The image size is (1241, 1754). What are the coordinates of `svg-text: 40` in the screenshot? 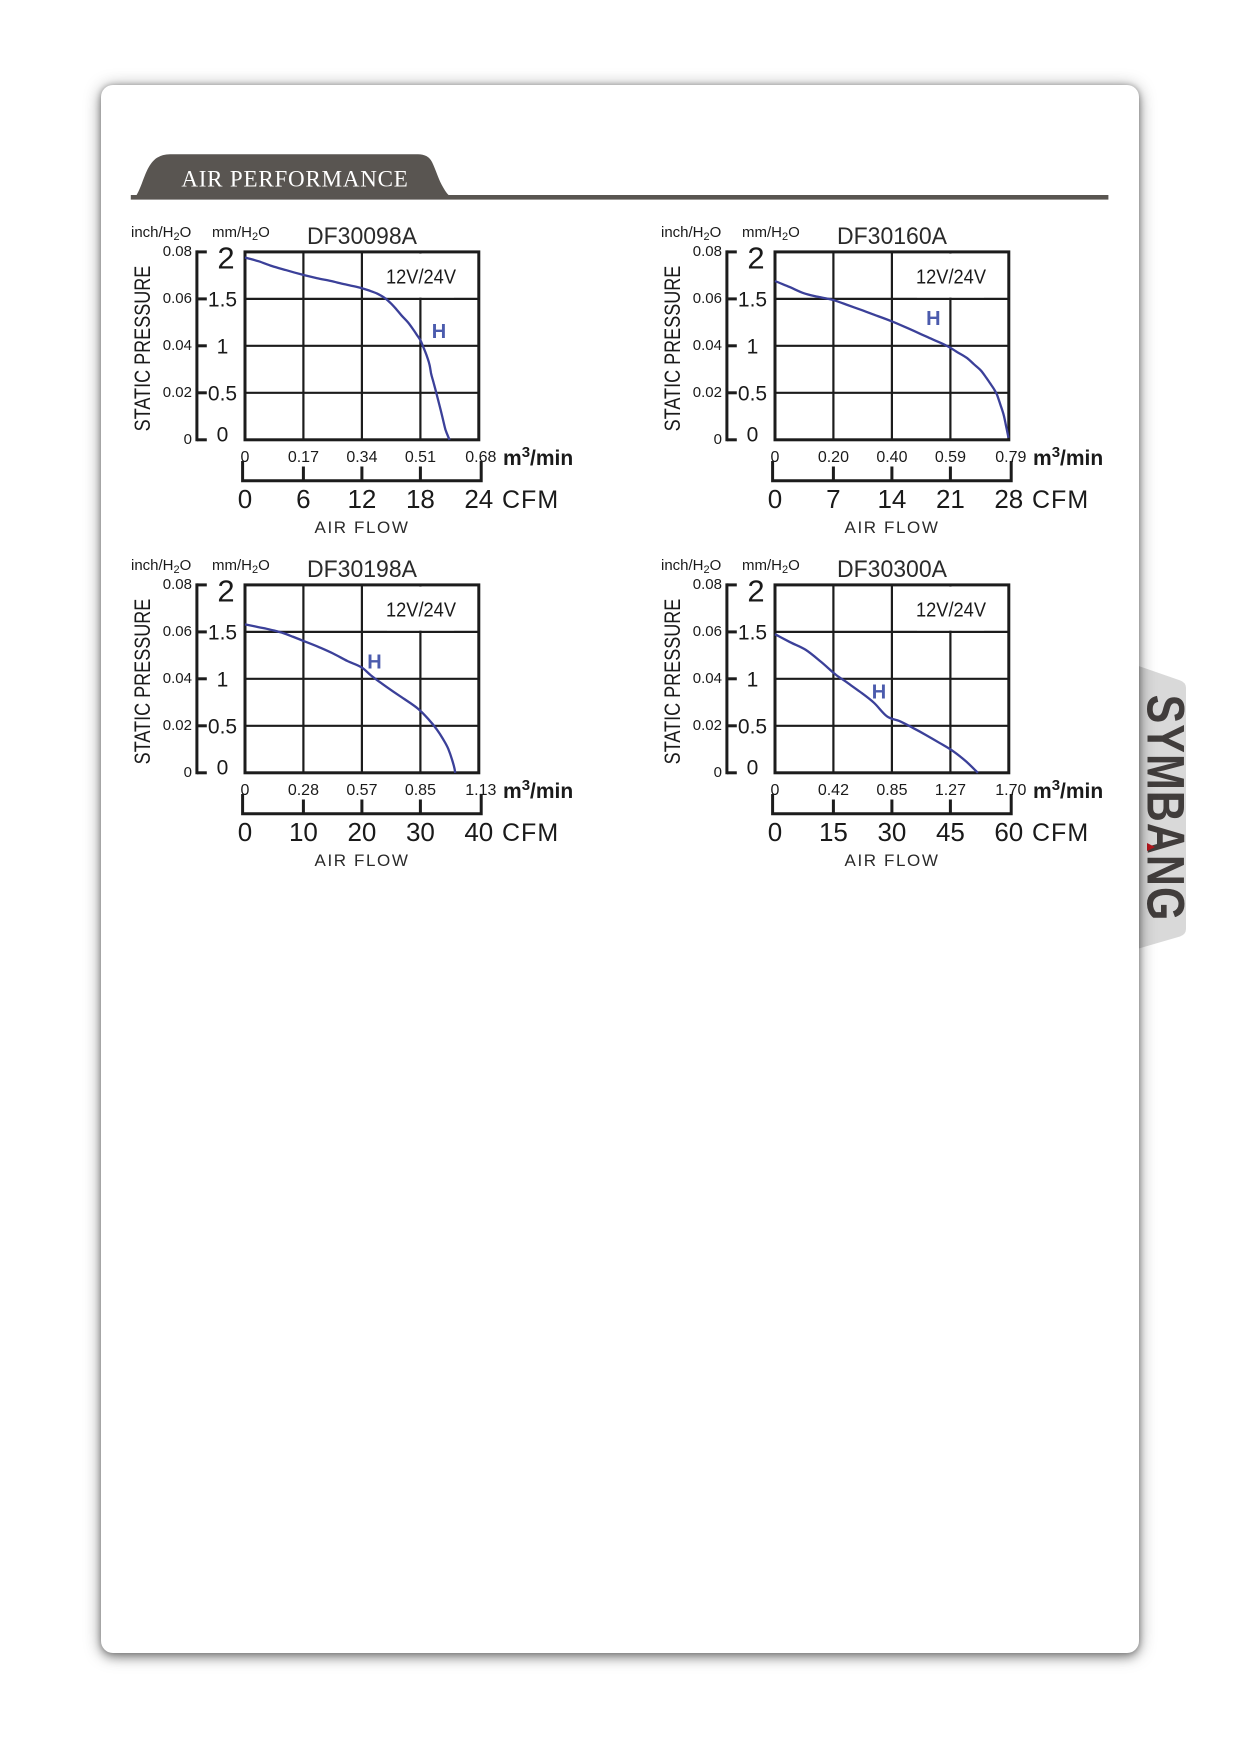 It's located at (478, 832).